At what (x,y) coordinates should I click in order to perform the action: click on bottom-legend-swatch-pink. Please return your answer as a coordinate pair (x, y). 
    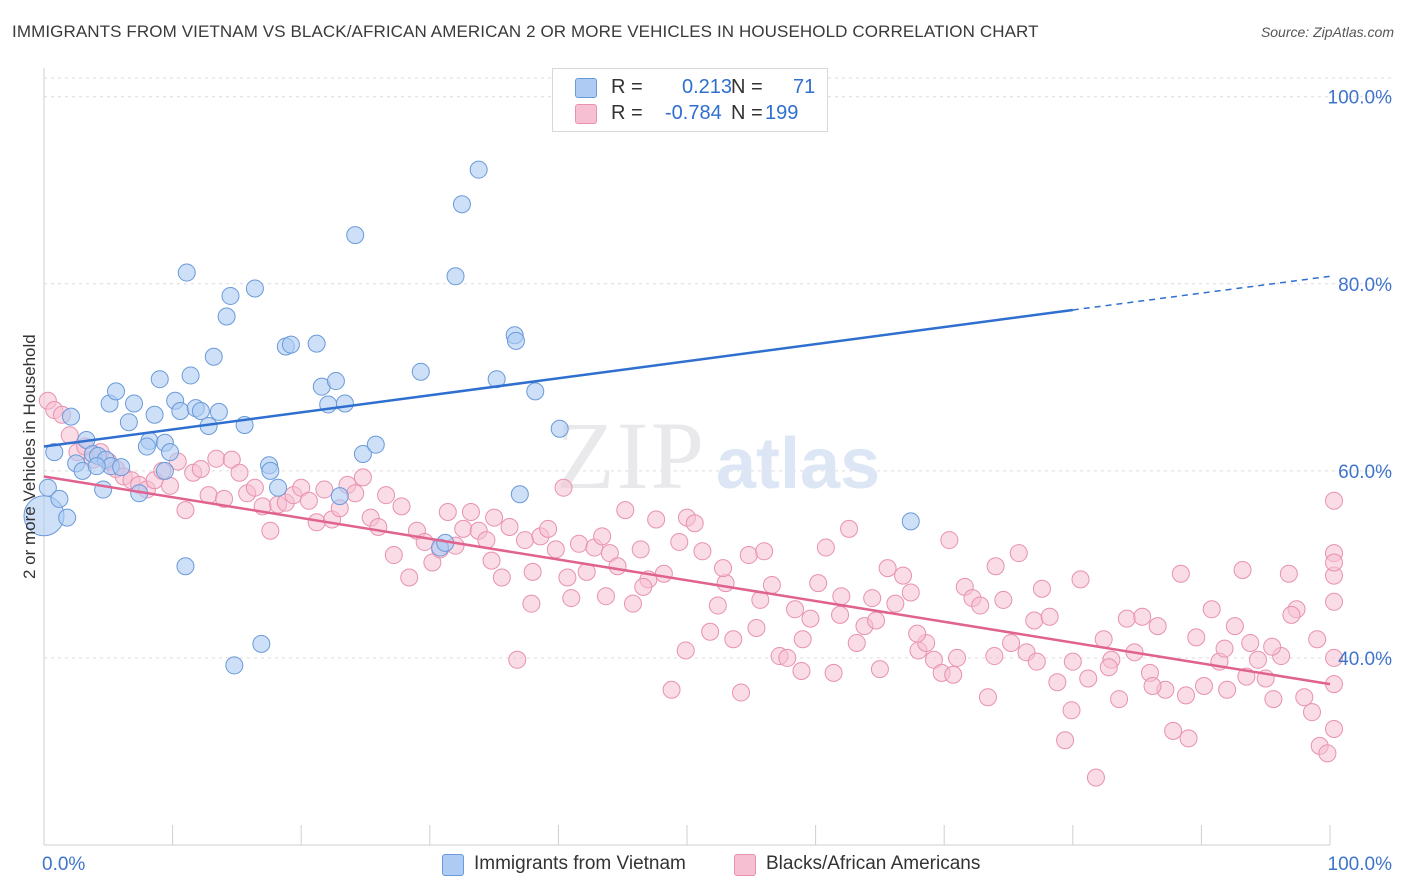
    Looking at the image, I should click on (745, 865).